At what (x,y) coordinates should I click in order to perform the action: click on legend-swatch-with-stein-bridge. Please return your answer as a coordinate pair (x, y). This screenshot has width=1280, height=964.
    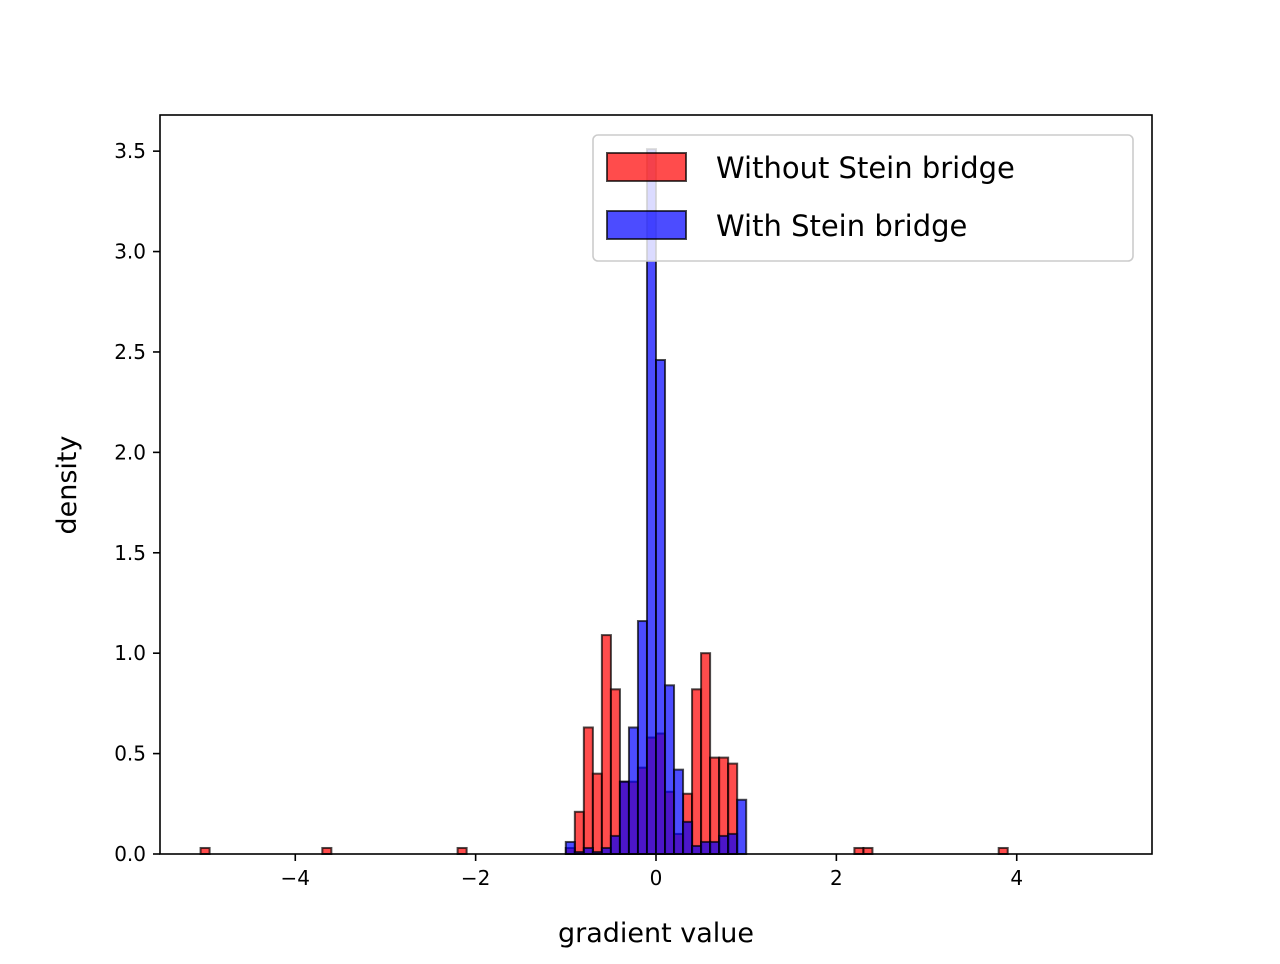
    Looking at the image, I should click on (646, 225).